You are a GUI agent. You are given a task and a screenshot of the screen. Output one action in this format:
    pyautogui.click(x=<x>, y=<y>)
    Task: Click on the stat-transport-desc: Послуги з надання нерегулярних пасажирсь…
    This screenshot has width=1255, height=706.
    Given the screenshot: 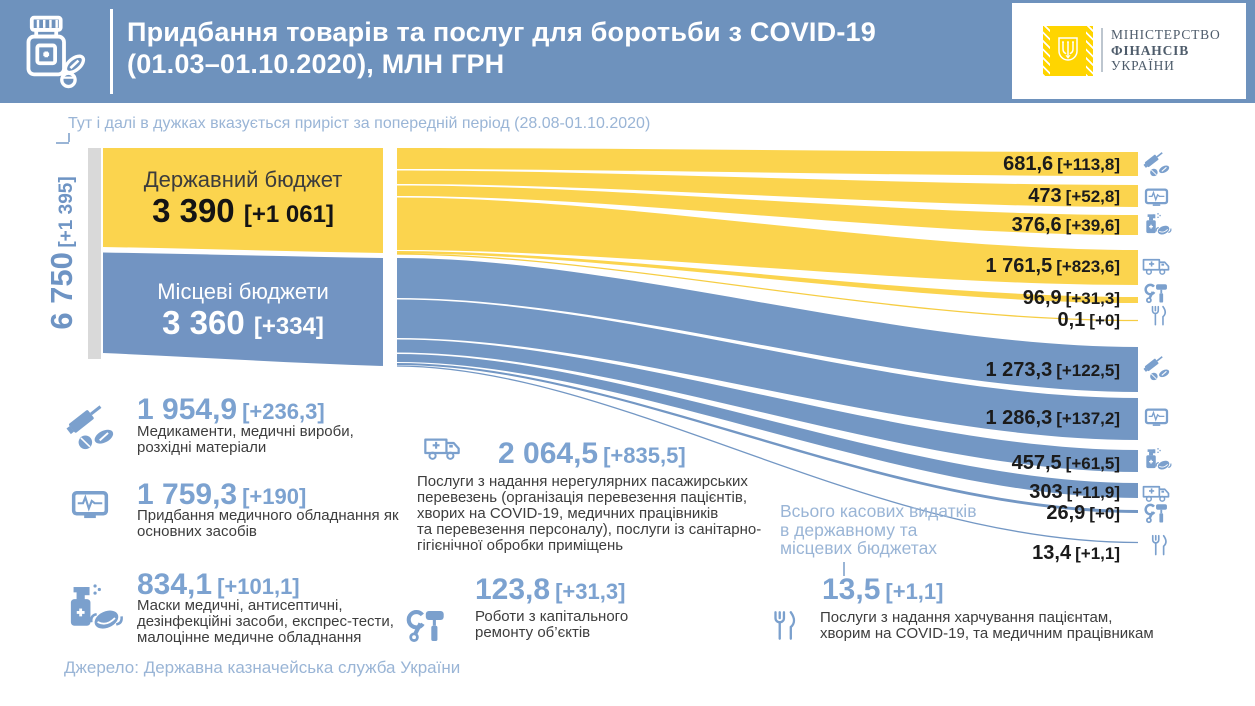 What is the action you would take?
    pyautogui.click(x=589, y=513)
    